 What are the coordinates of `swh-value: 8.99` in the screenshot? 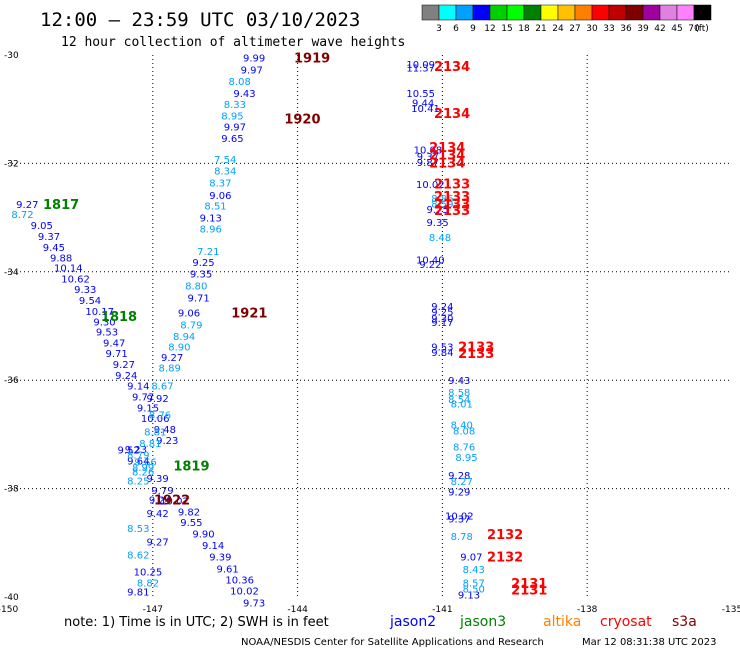 It's located at (143, 468).